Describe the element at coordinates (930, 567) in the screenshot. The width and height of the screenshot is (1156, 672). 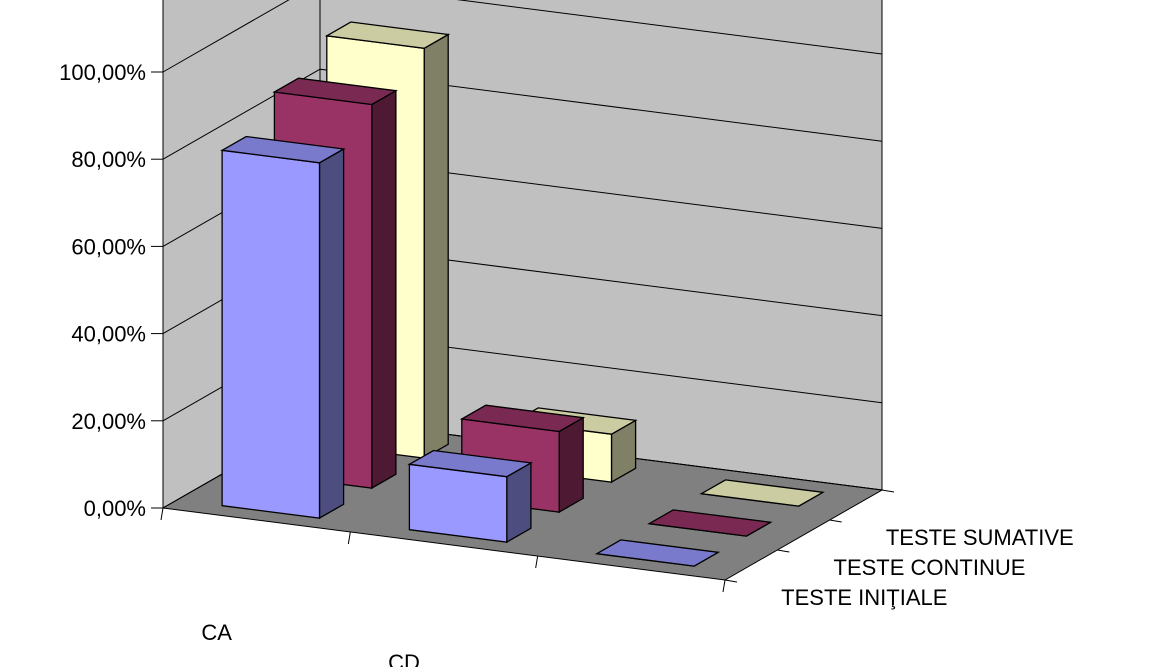
I see `series-label: TESTE CONTINUE` at that location.